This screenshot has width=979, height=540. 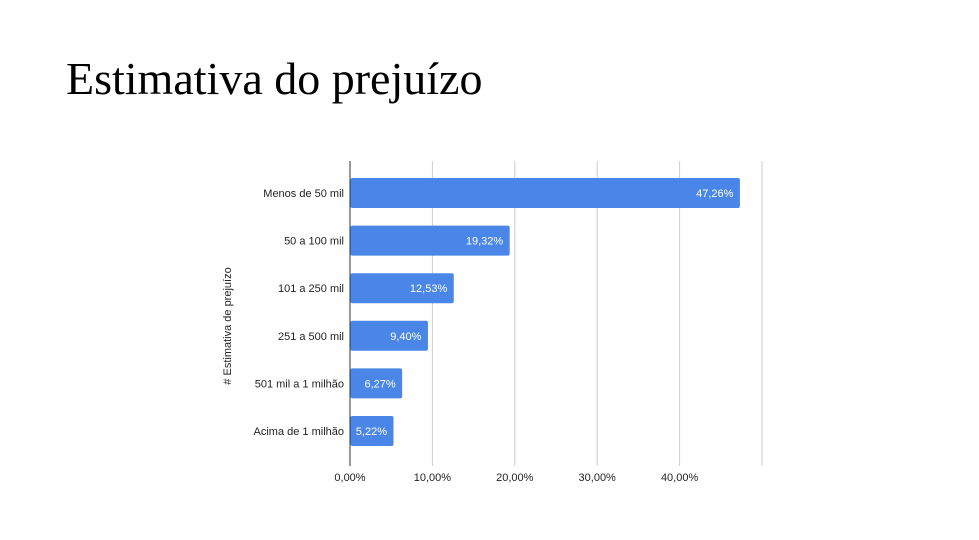 What do you see at coordinates (311, 289) in the screenshot?
I see `category-label: 101 a 250 mil` at bounding box center [311, 289].